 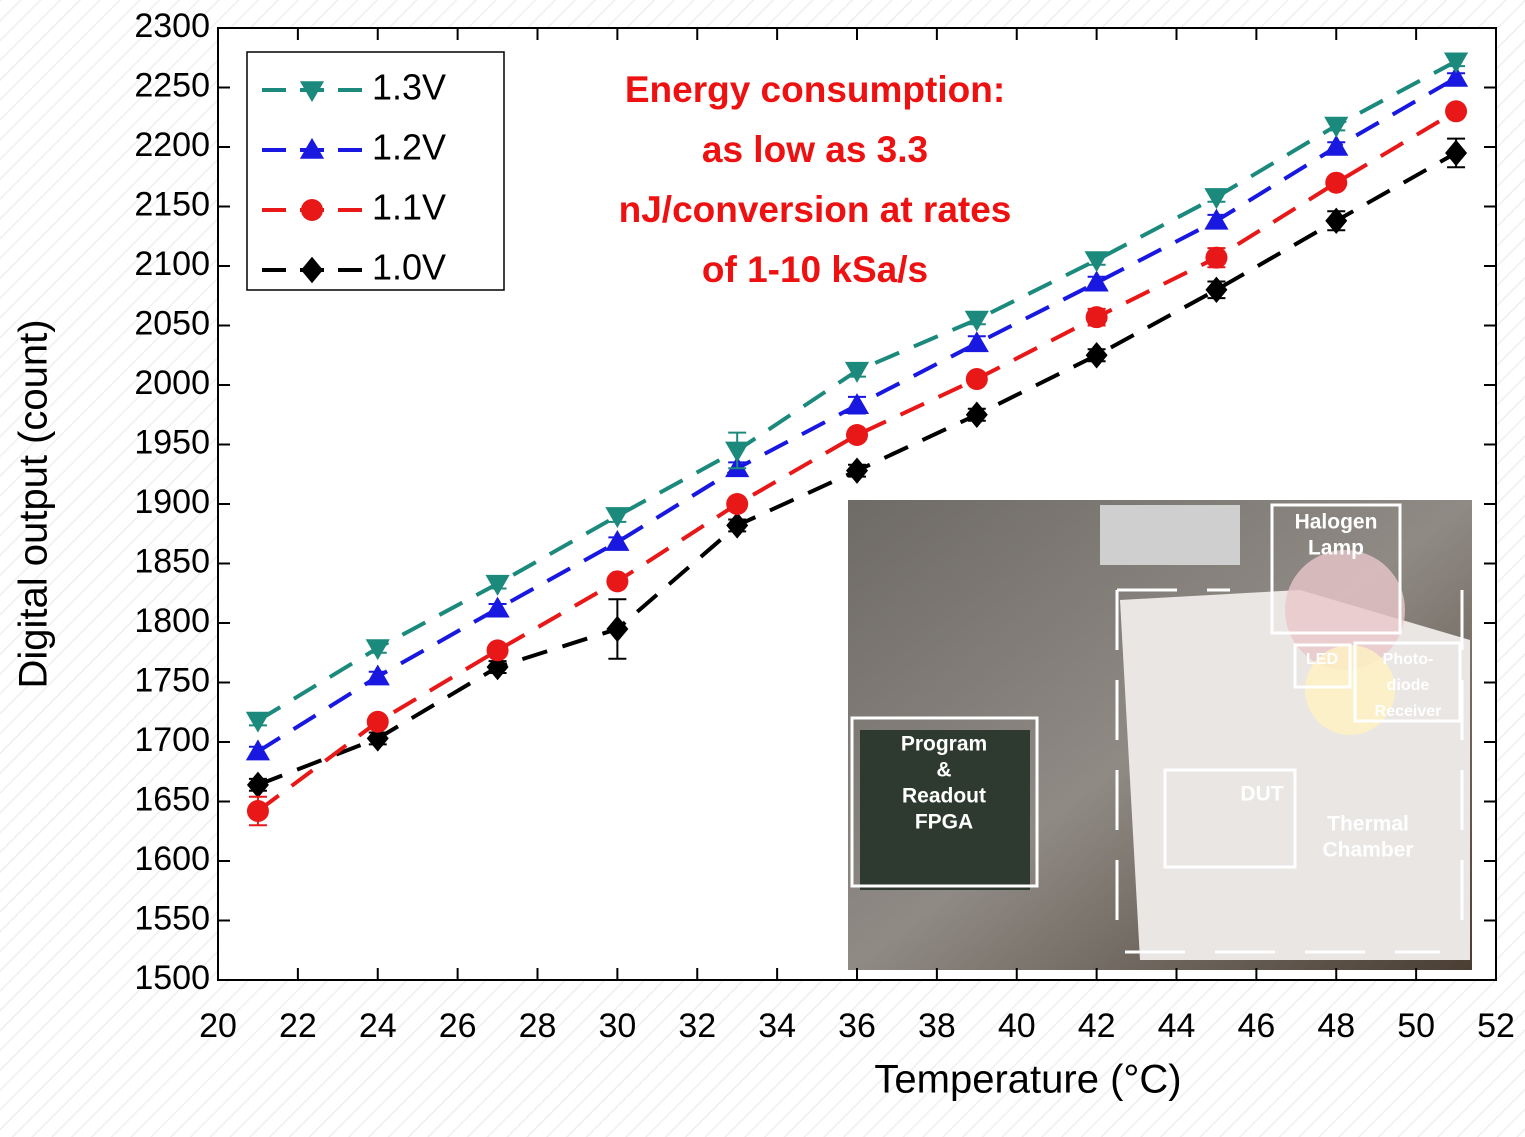 I want to click on x-tick-label: 52, so click(x=1496, y=1026).